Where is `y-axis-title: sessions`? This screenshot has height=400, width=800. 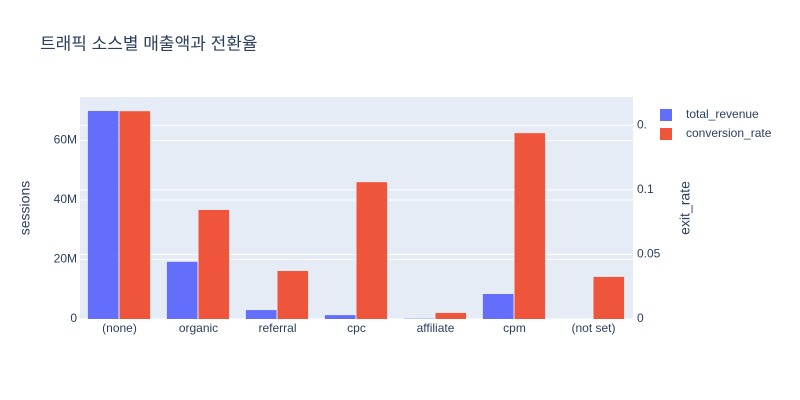 y-axis-title: sessions is located at coordinates (25, 208).